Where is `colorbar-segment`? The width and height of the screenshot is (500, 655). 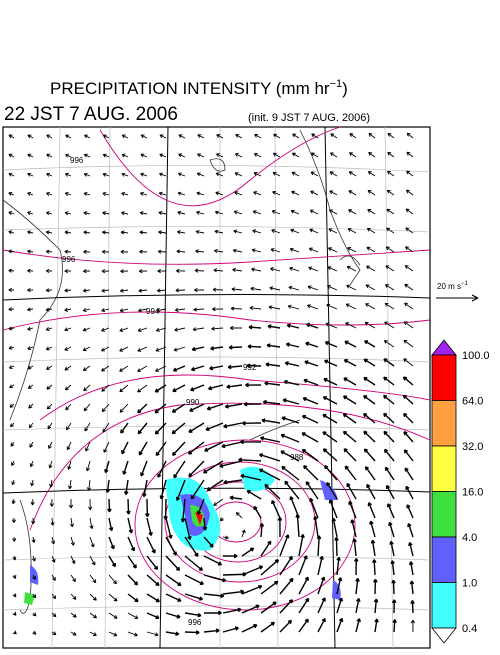 colorbar-segment is located at coordinates (444, 468).